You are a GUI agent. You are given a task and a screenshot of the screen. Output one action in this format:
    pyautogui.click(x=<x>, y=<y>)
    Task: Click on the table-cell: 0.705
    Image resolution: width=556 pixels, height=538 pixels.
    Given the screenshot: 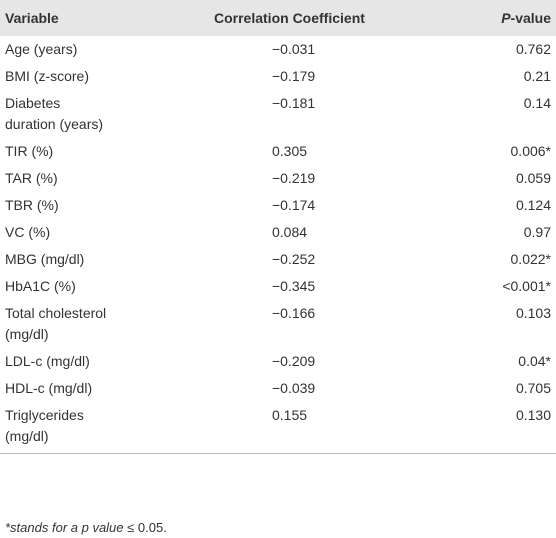 What is the action you would take?
    pyautogui.click(x=504, y=388)
    